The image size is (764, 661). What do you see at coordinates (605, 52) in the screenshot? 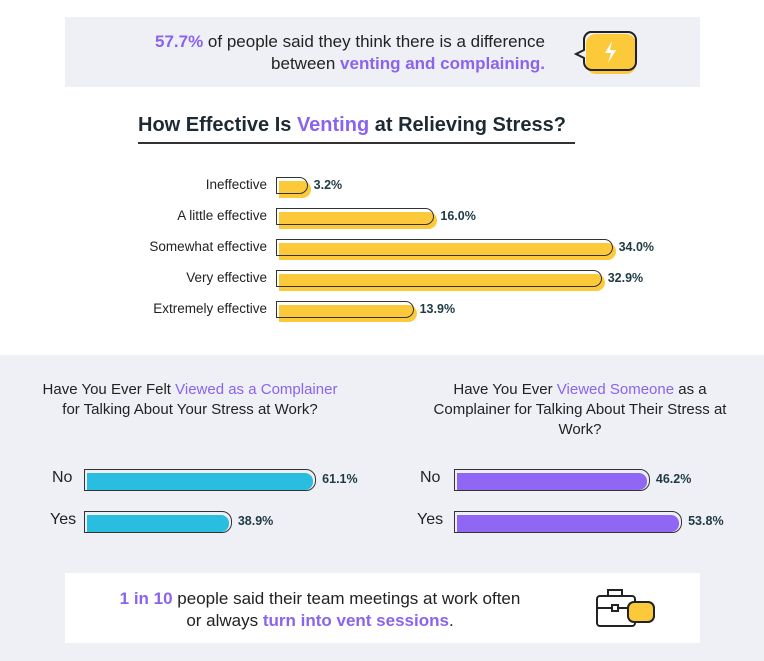
I see `speech-bubble-lightning-icon` at bounding box center [605, 52].